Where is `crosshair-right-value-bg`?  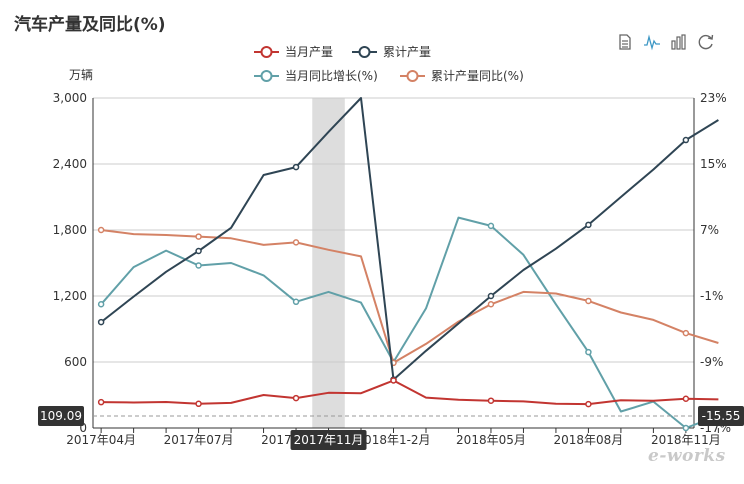
crosshair-right-value-bg is located at coordinates (721, 416).